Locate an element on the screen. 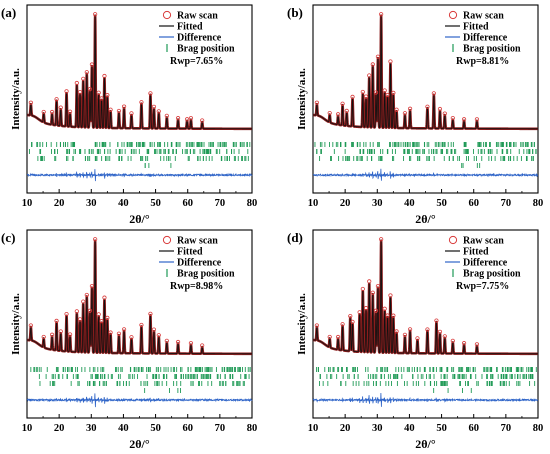 The height and width of the screenshot is (454, 550). y-axis-label: Intensity/a.u. is located at coordinates (16, 99).